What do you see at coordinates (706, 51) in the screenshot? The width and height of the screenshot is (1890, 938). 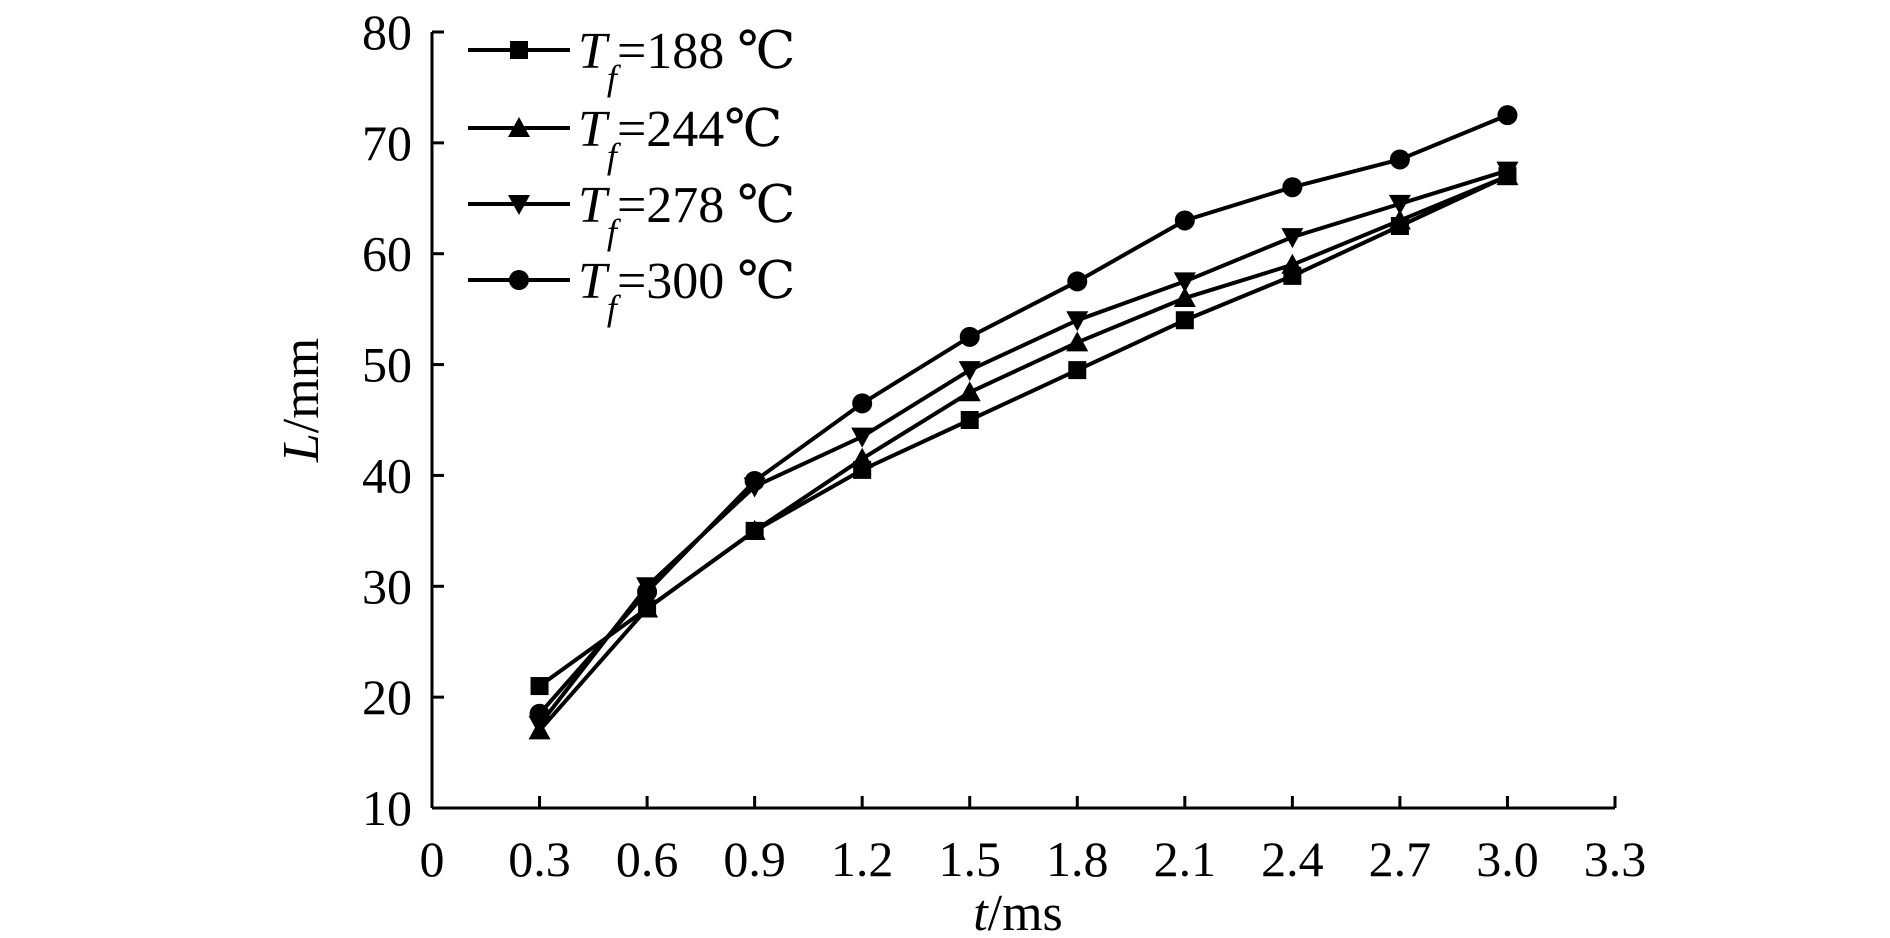 I see `legend-value: =188 ℃` at bounding box center [706, 51].